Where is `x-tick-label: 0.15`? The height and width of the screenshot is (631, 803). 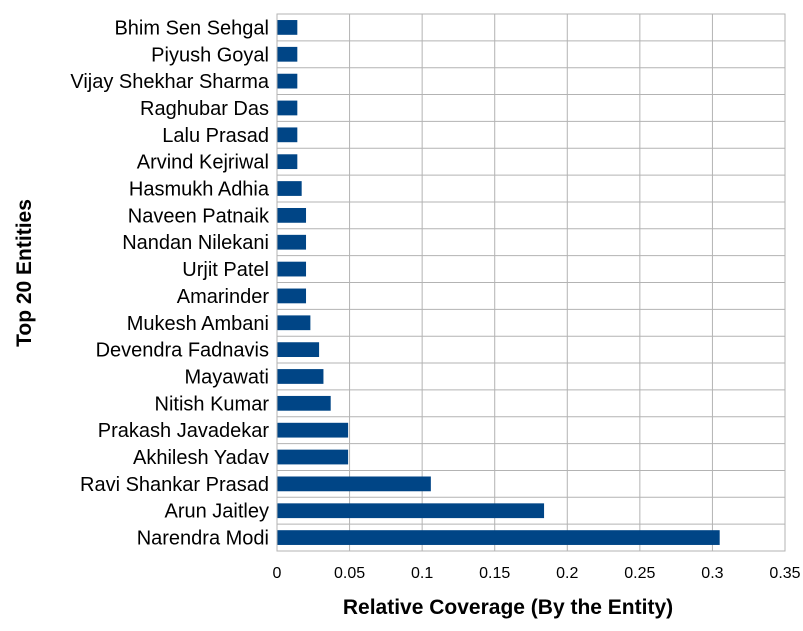 x-tick-label: 0.15 is located at coordinates (494, 573).